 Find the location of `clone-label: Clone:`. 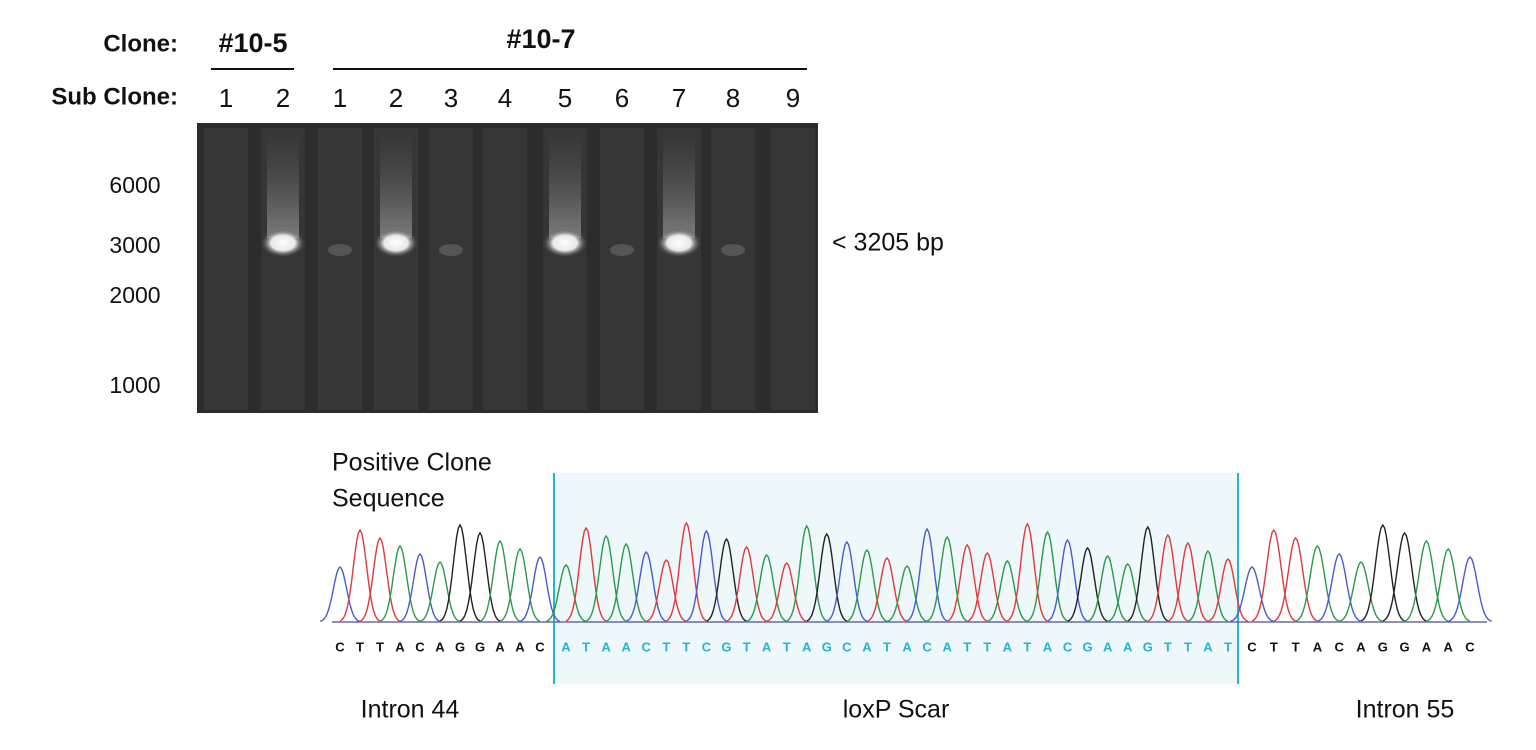

clone-label: Clone: is located at coordinates (140, 43).